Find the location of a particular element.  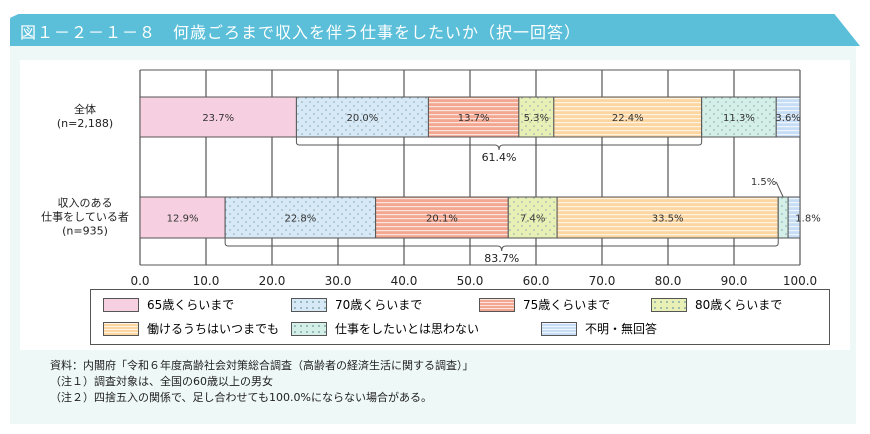

x-tick-label: 50.0 is located at coordinates (470, 281).